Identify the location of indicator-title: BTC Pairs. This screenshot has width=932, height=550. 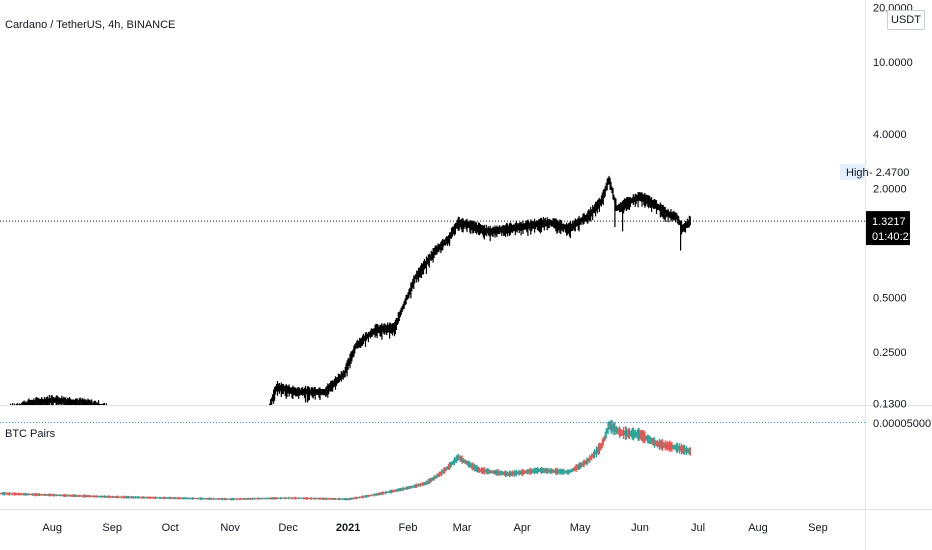
(30, 434).